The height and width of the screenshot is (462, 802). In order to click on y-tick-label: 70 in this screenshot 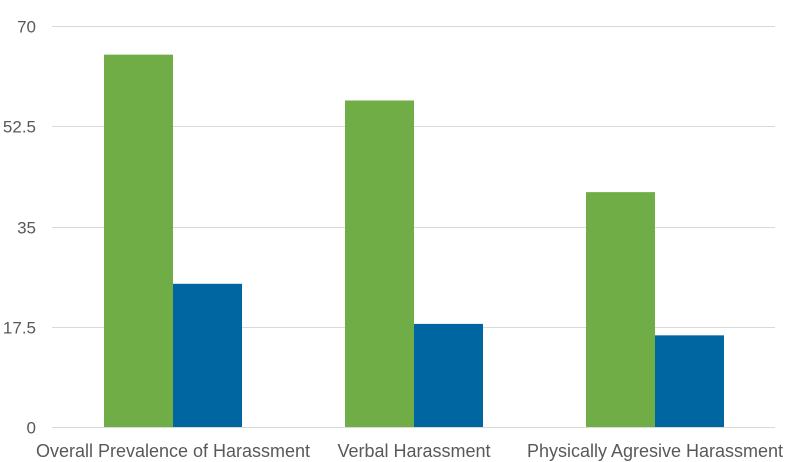, I will do `click(26, 27)`.